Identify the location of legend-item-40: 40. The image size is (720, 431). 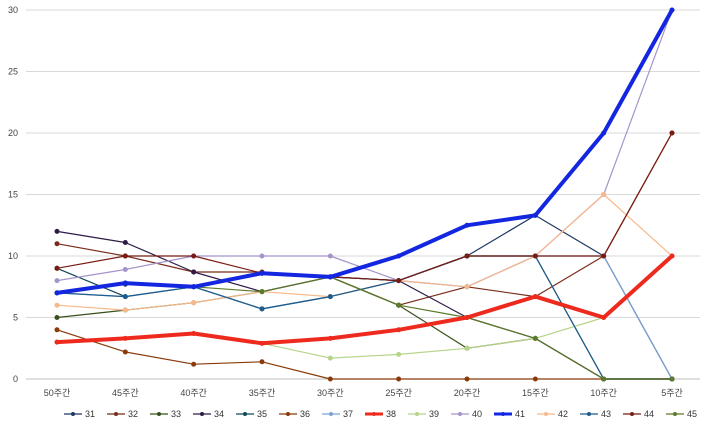
(466, 414).